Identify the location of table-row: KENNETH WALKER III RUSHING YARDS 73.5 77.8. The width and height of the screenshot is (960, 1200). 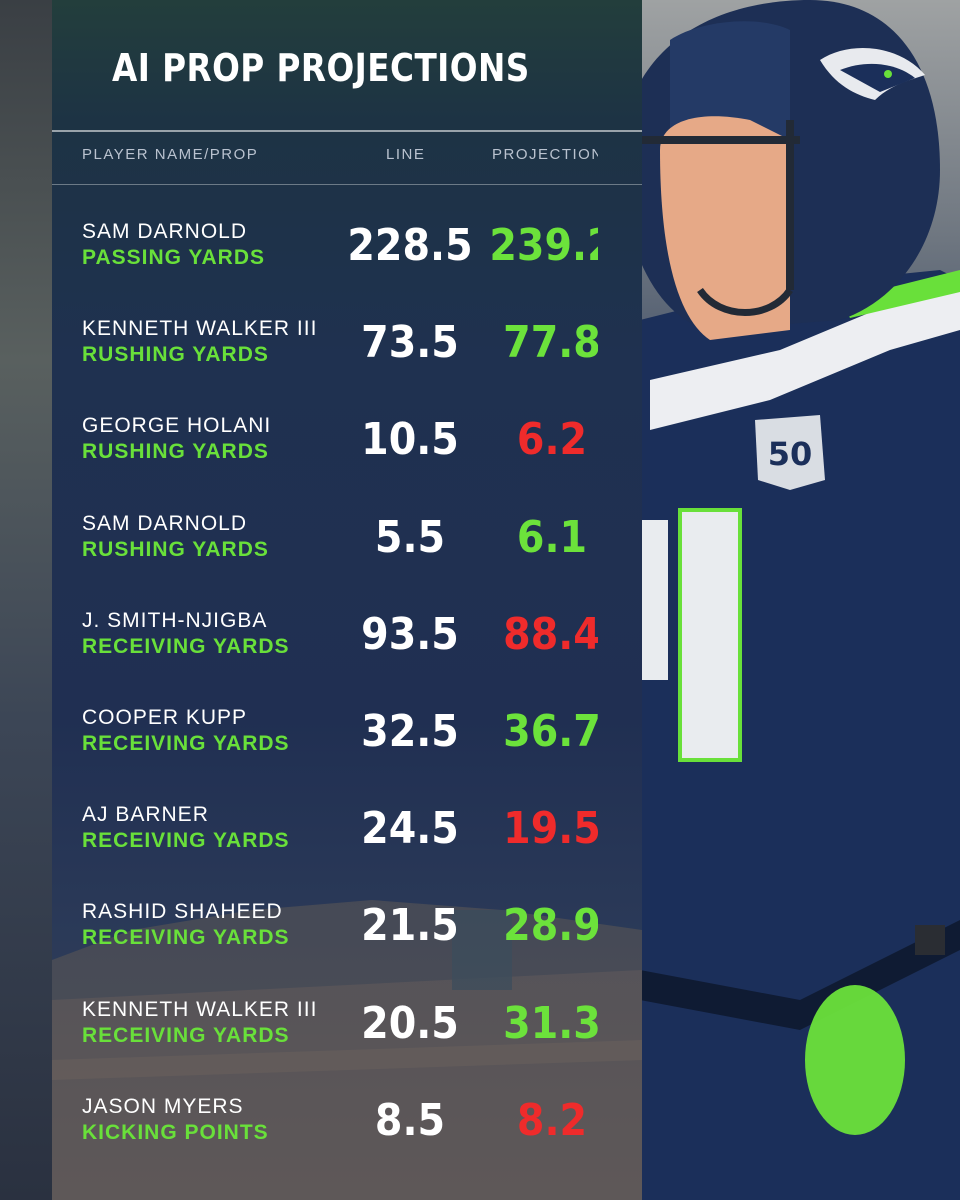
(299, 362).